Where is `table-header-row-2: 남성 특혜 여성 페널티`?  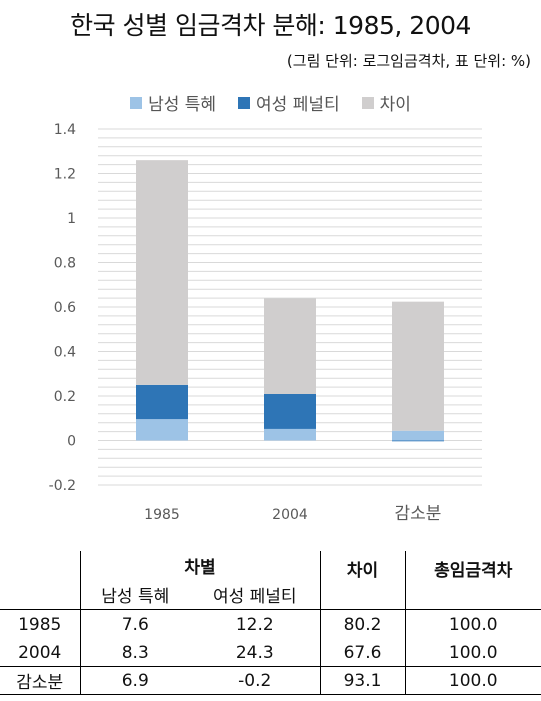 table-header-row-2: 남성 특혜 여성 페널티 is located at coordinates (270, 594).